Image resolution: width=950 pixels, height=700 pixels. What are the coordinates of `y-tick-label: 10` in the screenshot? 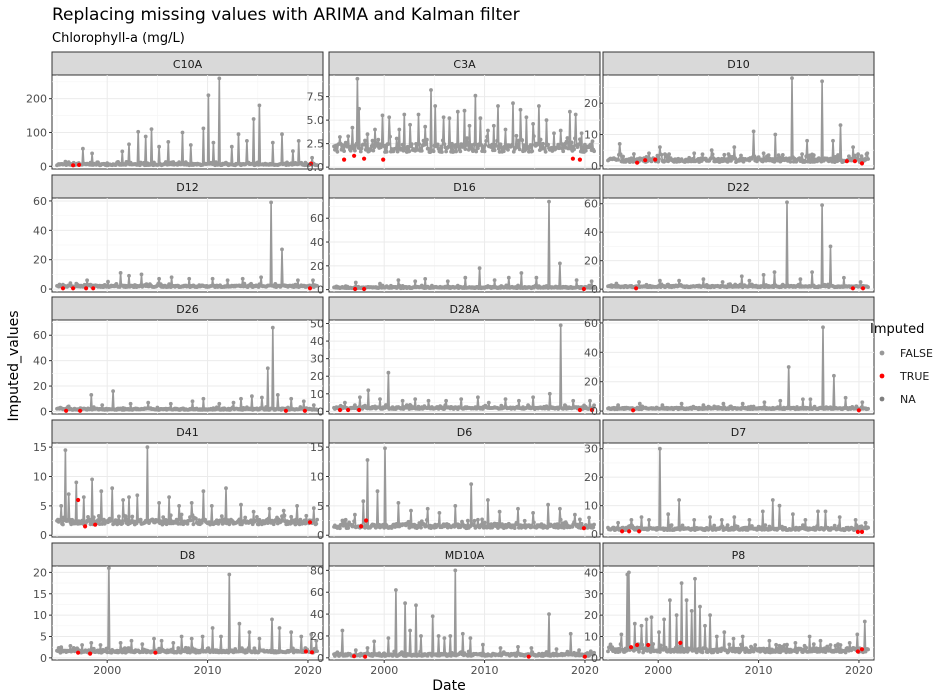 It's located at (317, 394).